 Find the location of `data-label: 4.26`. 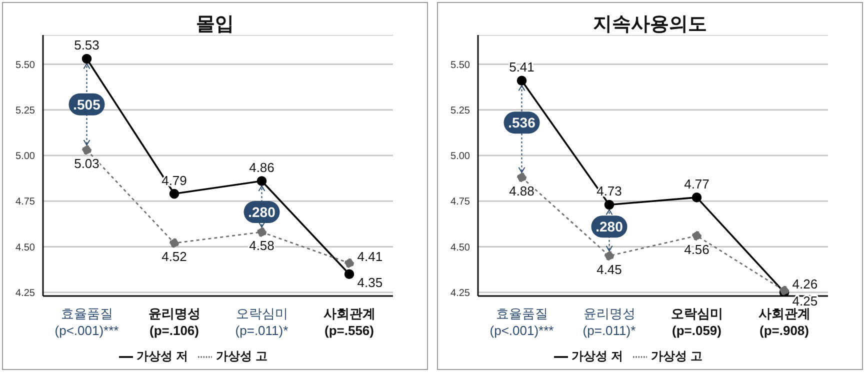

data-label: 4.26 is located at coordinates (805, 284).